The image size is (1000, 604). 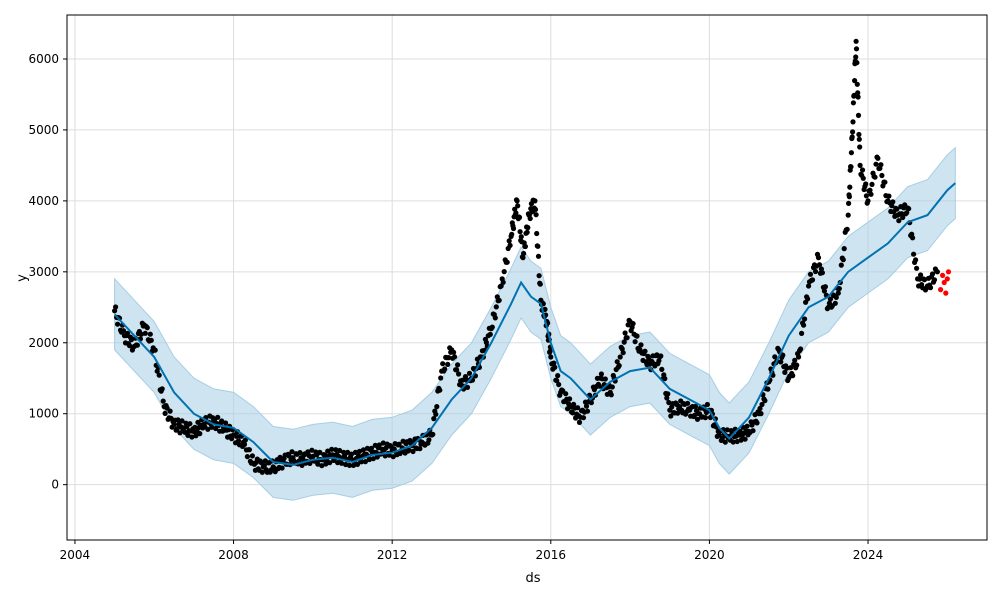 What do you see at coordinates (943, 275) in the screenshot?
I see `recent-point` at bounding box center [943, 275].